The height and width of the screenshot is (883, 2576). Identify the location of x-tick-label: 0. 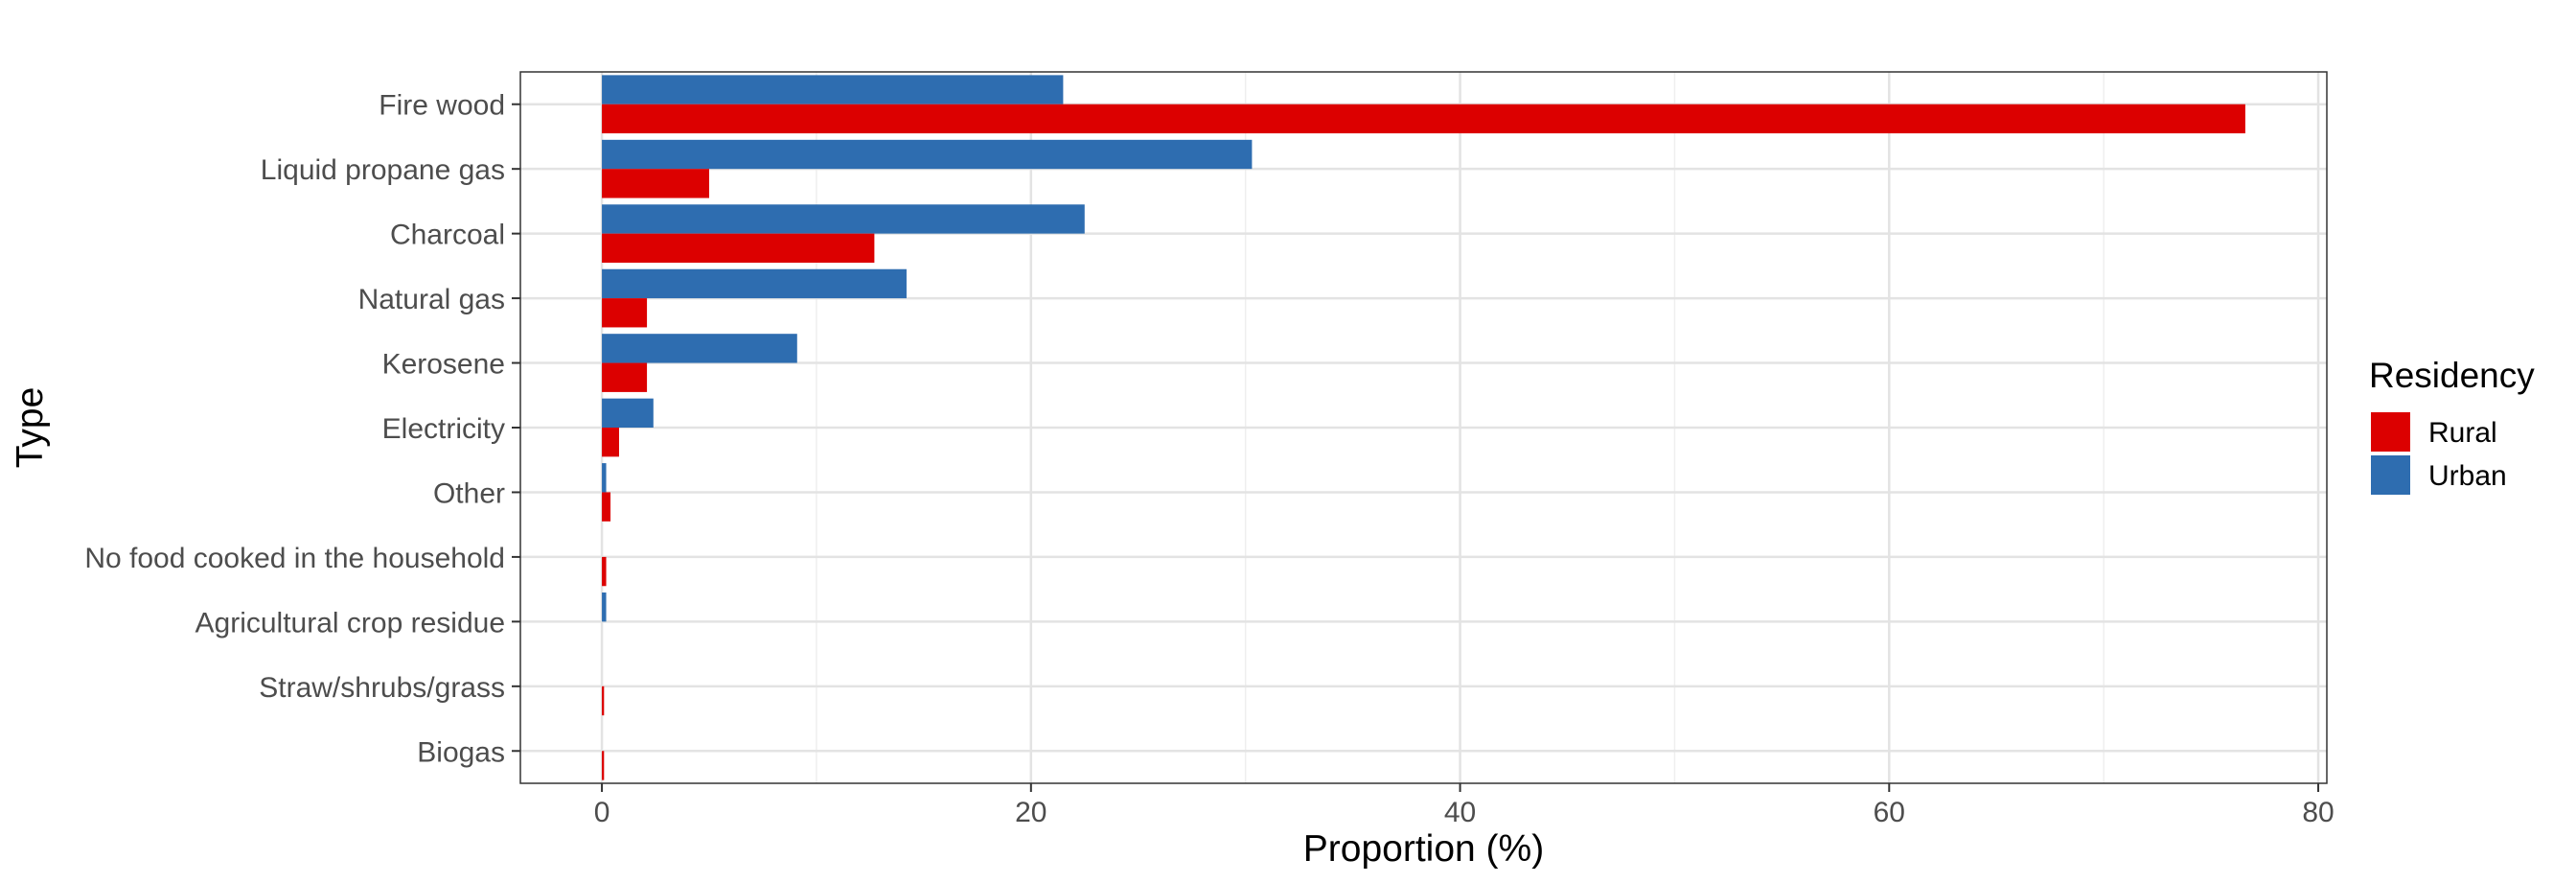
(602, 812).